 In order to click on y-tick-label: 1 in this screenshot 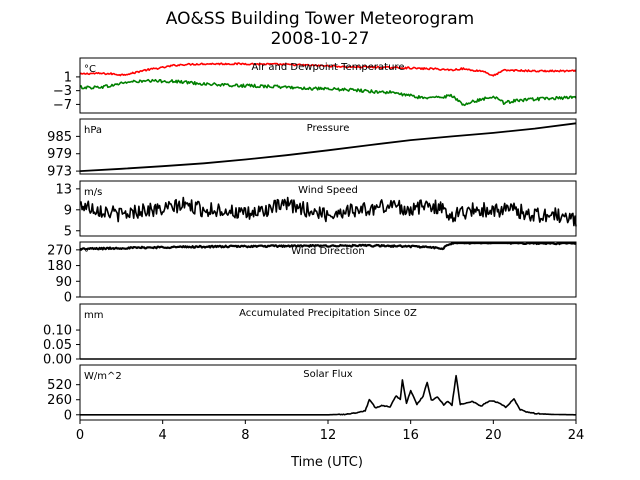, I will do `click(68, 77)`.